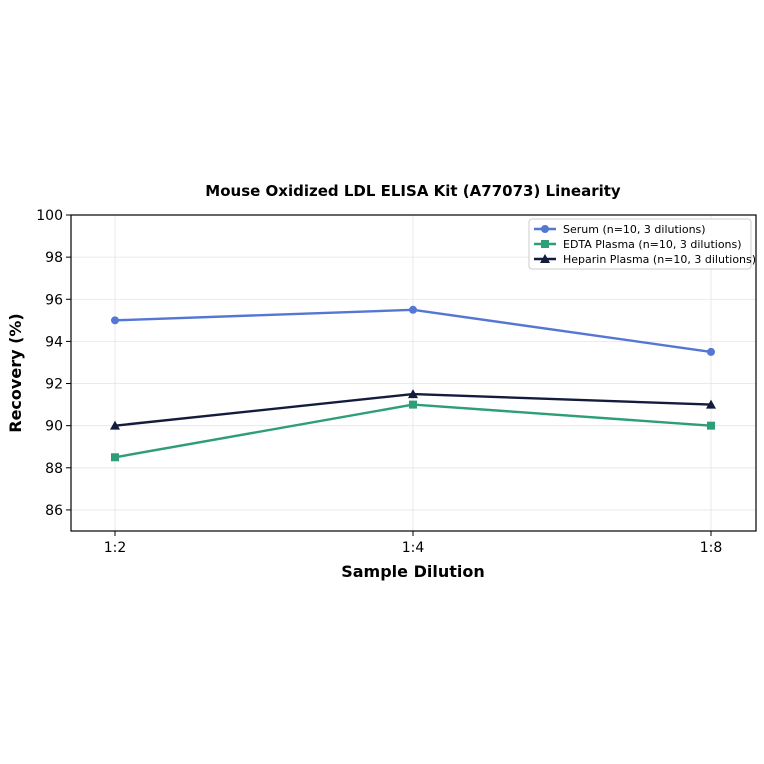 The height and width of the screenshot is (764, 764). I want to click on legend-item: Heparin Plasma (n=10, 3 dilutions), so click(645, 259).